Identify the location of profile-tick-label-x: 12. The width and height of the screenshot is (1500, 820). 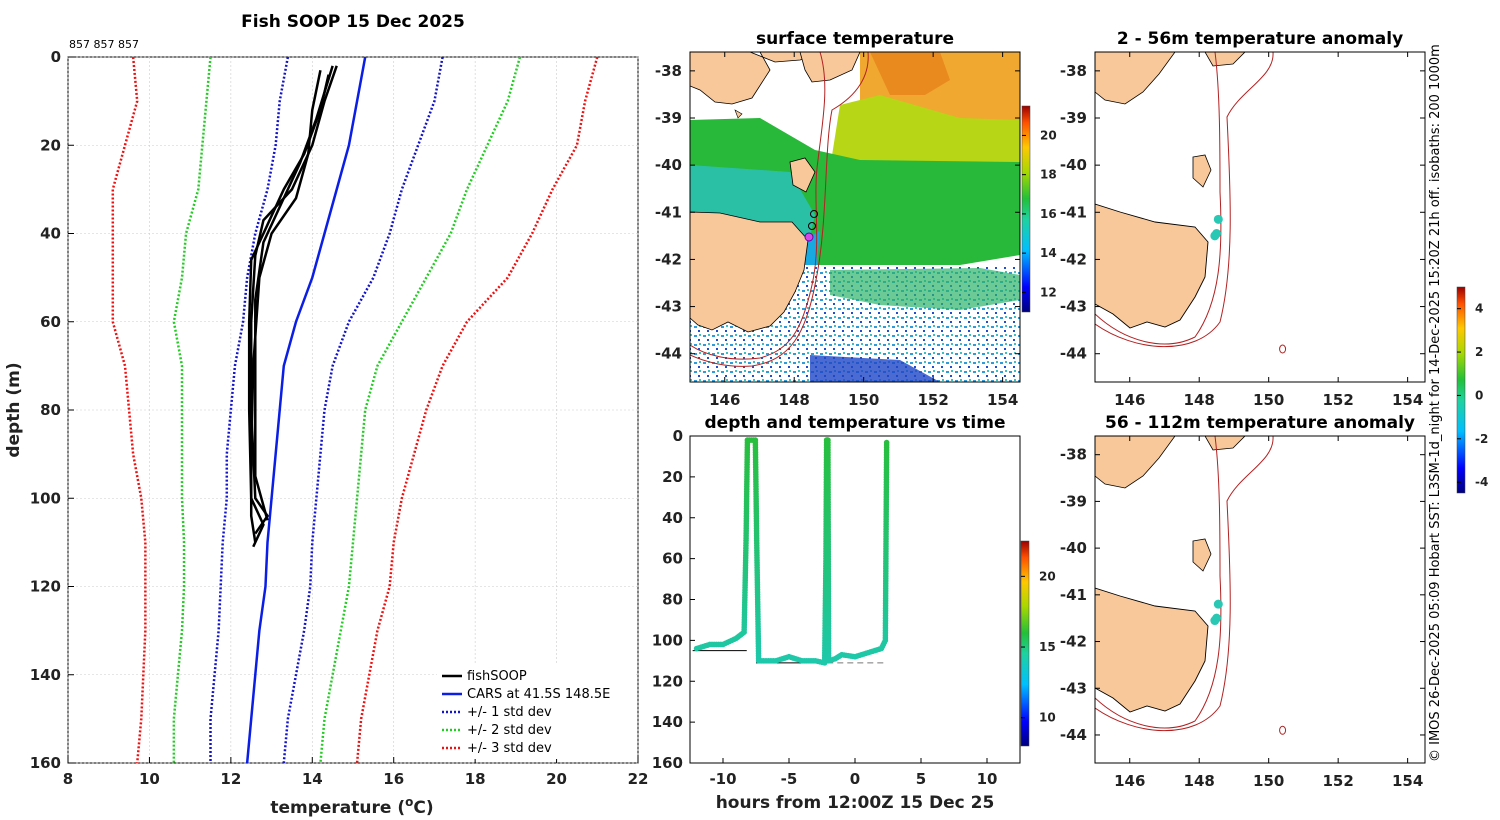
(230, 779).